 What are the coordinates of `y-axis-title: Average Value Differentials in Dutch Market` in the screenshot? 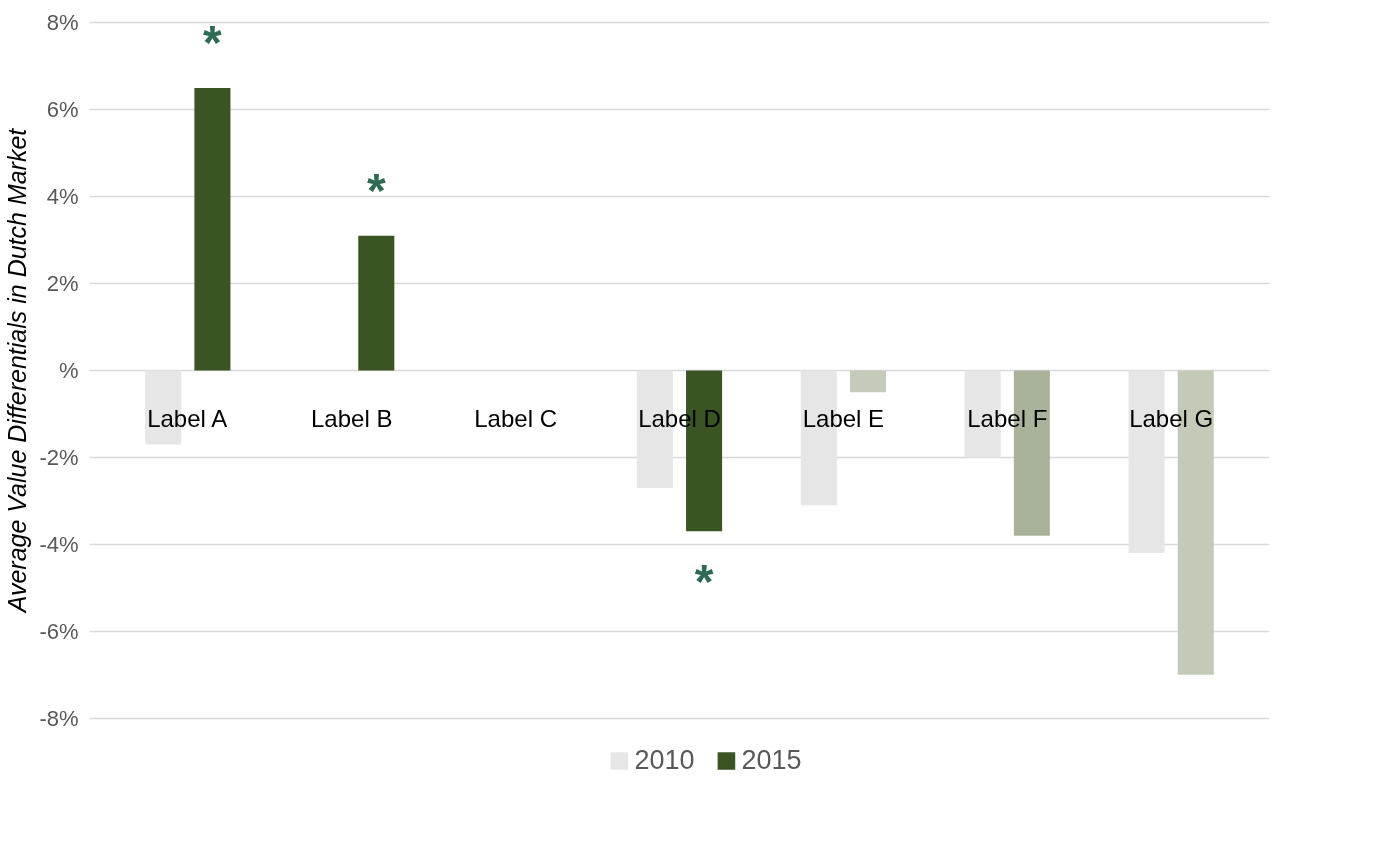 It's located at (17, 371).